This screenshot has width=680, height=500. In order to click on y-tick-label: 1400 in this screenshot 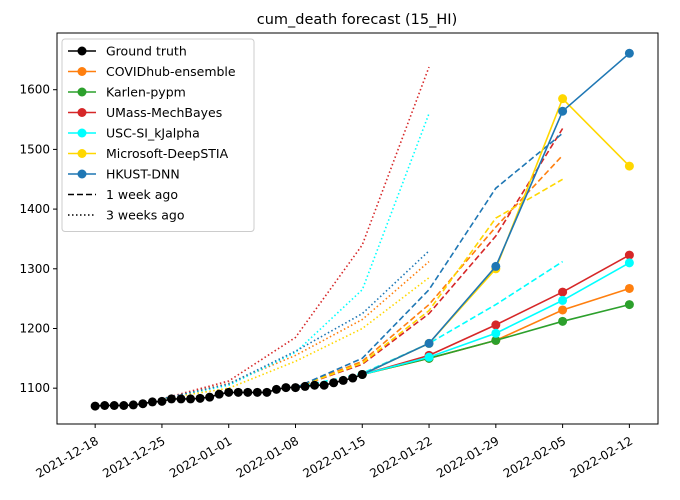, I will do `click(34, 209)`.